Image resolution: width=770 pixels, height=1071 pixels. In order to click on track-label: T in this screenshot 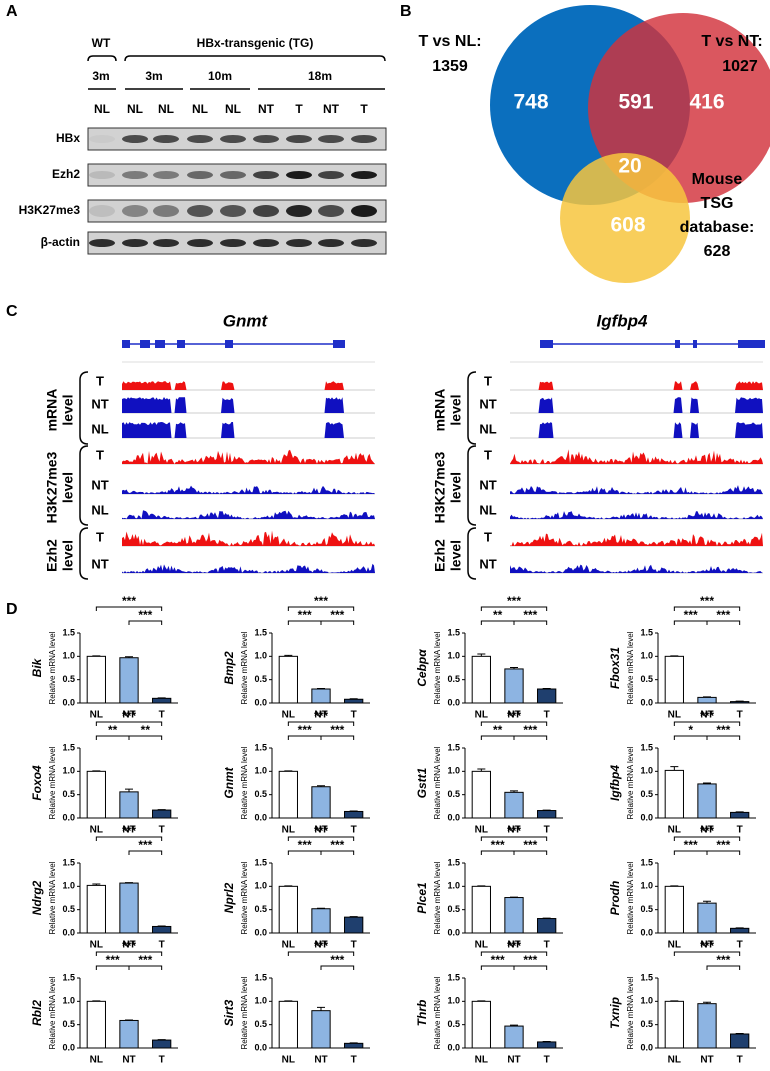, I will do `click(488, 454)`.